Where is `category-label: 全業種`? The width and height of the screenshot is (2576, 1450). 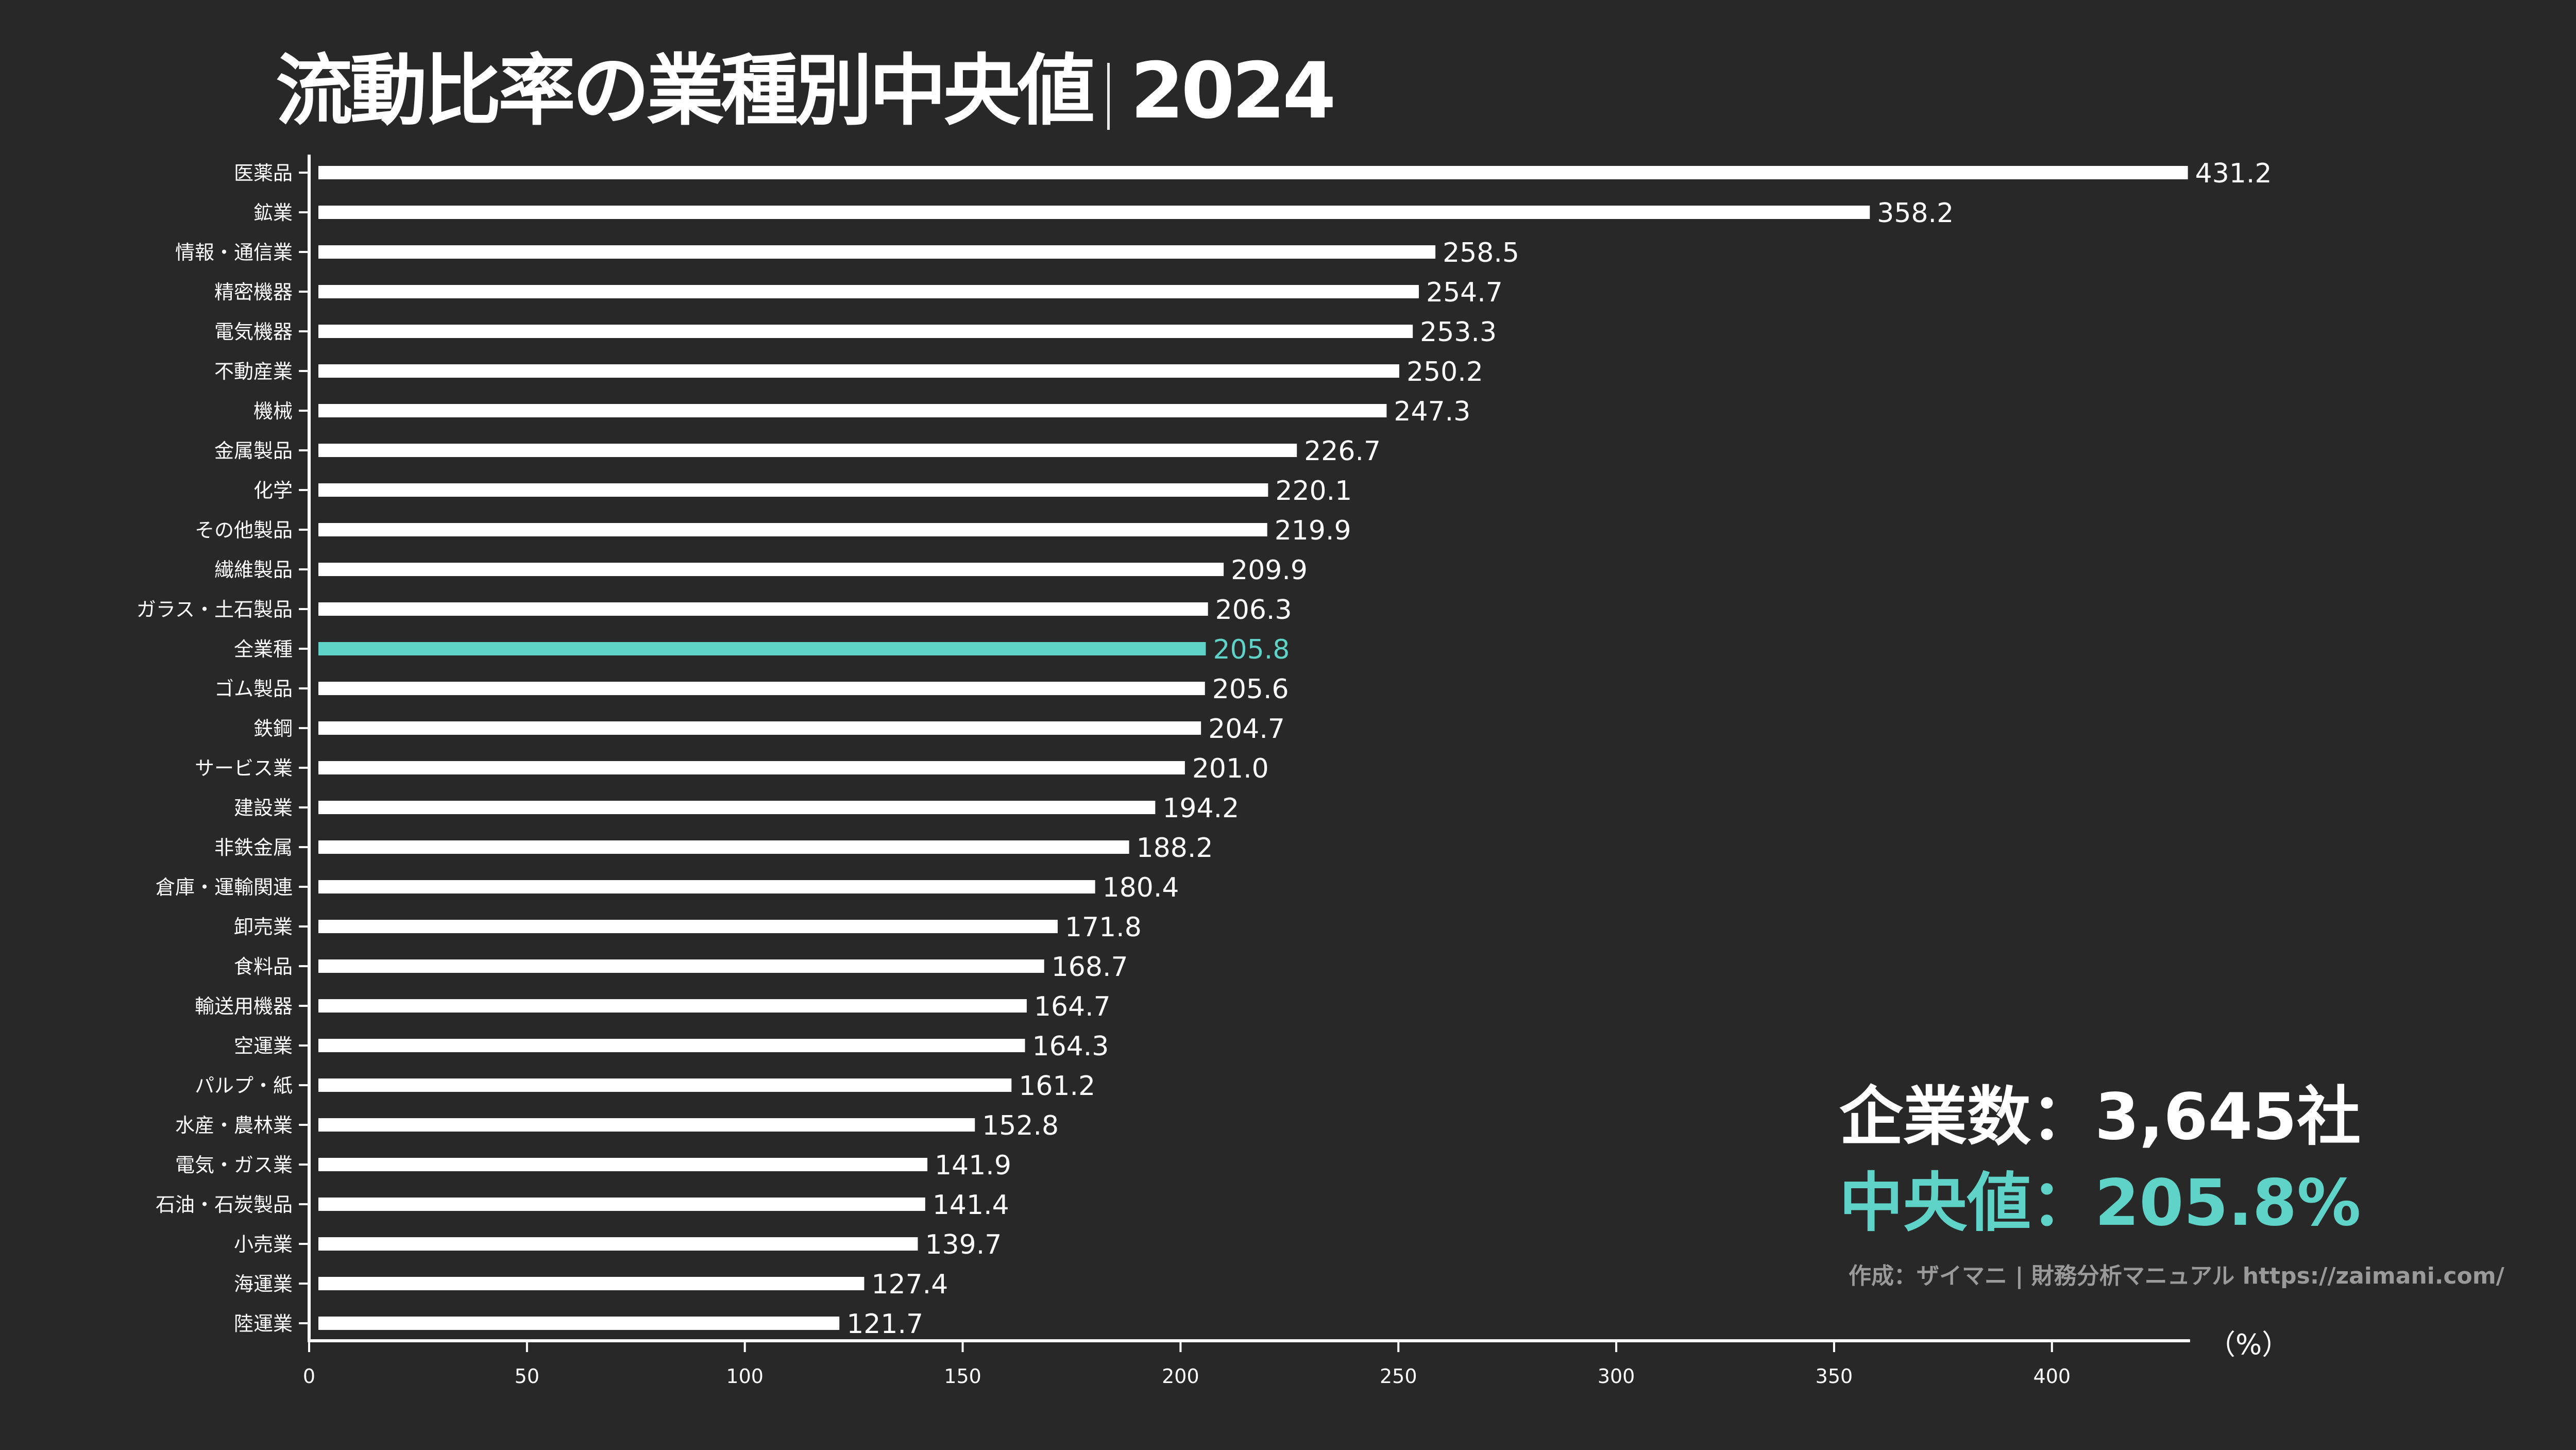
category-label: 全業種 is located at coordinates (263, 649).